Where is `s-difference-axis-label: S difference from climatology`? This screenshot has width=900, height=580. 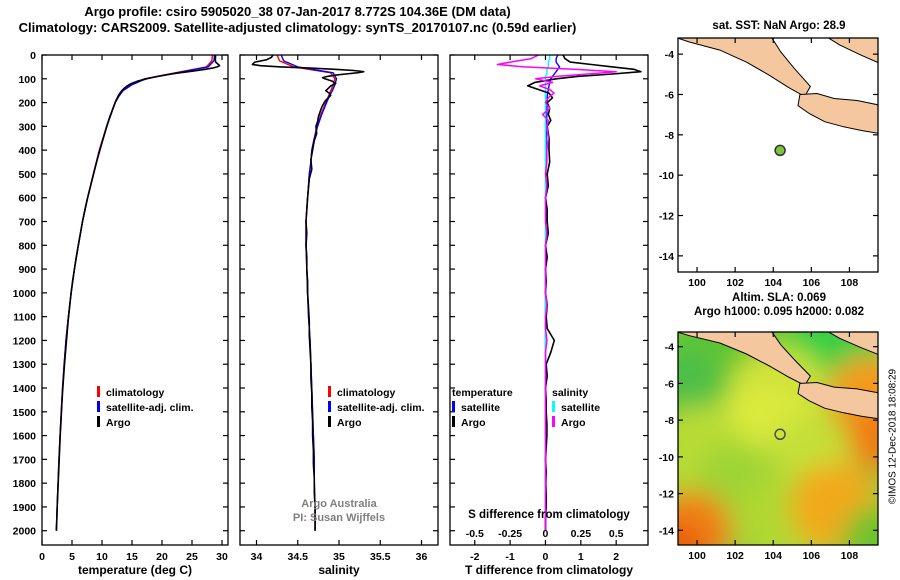
s-difference-axis-label: S difference from climatology is located at coordinates (549, 515).